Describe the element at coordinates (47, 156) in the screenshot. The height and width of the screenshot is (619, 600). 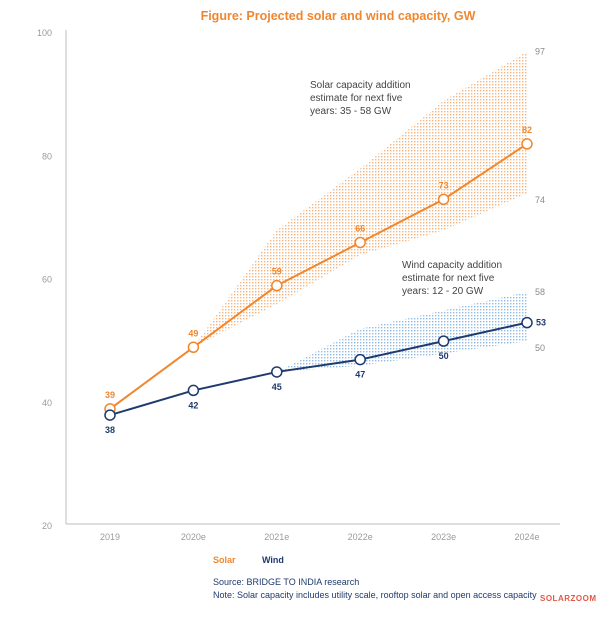
I see `y-tick-label: 80` at that location.